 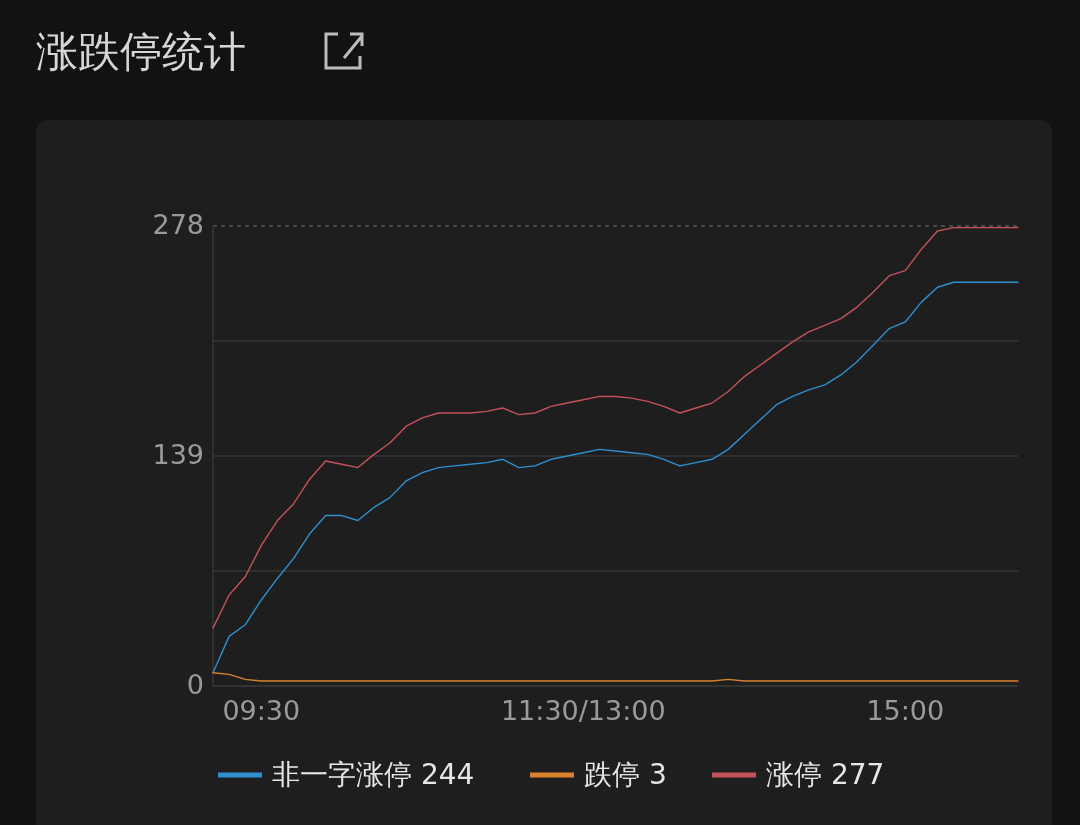 I want to click on chart-title: 涨跌停统计, so click(x=141, y=51).